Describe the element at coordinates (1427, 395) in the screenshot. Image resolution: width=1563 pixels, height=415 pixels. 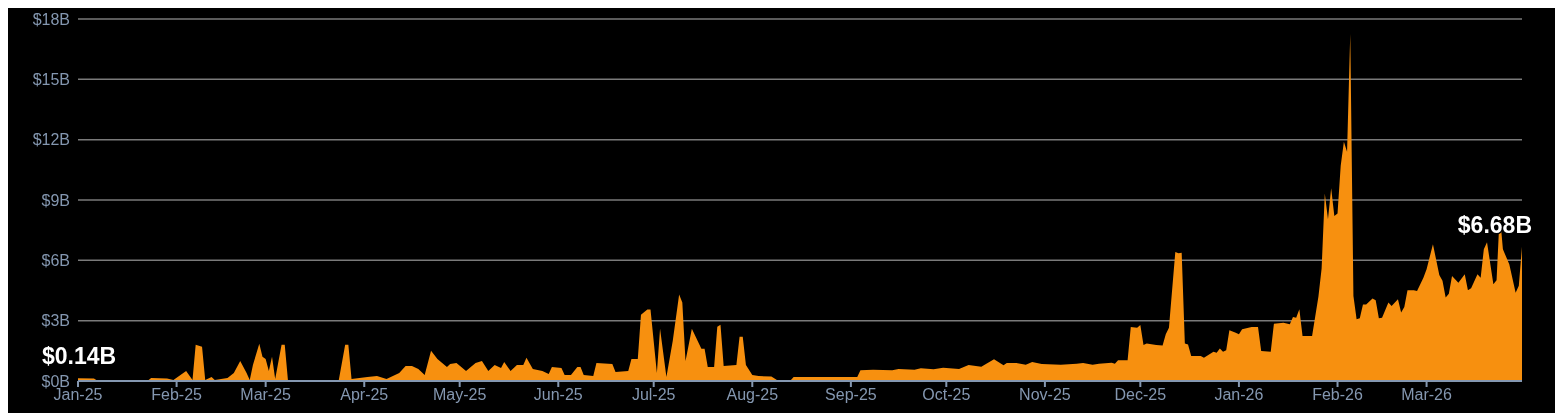
I see `x-tick-label: Mar-26` at that location.